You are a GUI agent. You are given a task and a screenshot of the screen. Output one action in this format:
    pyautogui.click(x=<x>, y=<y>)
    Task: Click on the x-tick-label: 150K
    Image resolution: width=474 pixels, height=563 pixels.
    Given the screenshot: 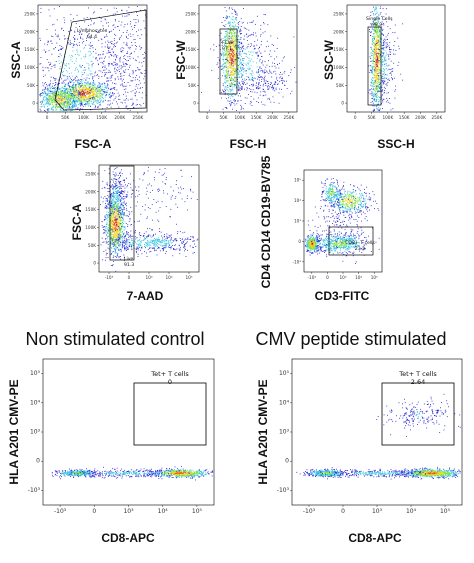 What is the action you would take?
    pyautogui.click(x=404, y=117)
    